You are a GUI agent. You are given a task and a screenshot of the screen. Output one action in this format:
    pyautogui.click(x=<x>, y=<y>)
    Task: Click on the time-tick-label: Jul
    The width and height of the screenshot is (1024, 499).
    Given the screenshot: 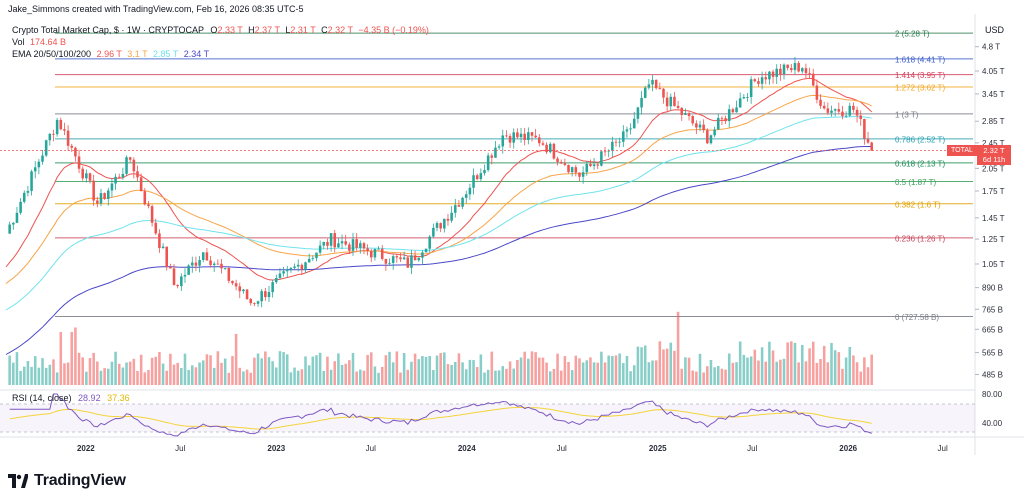 What is the action you would take?
    pyautogui.click(x=180, y=448)
    